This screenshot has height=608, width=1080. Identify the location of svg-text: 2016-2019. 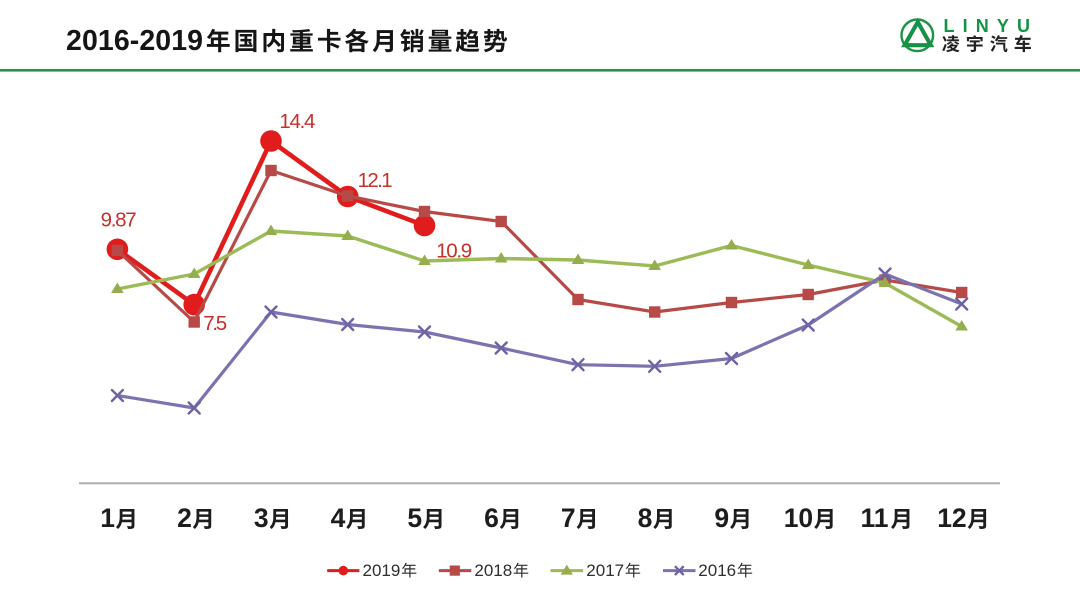
(134, 41).